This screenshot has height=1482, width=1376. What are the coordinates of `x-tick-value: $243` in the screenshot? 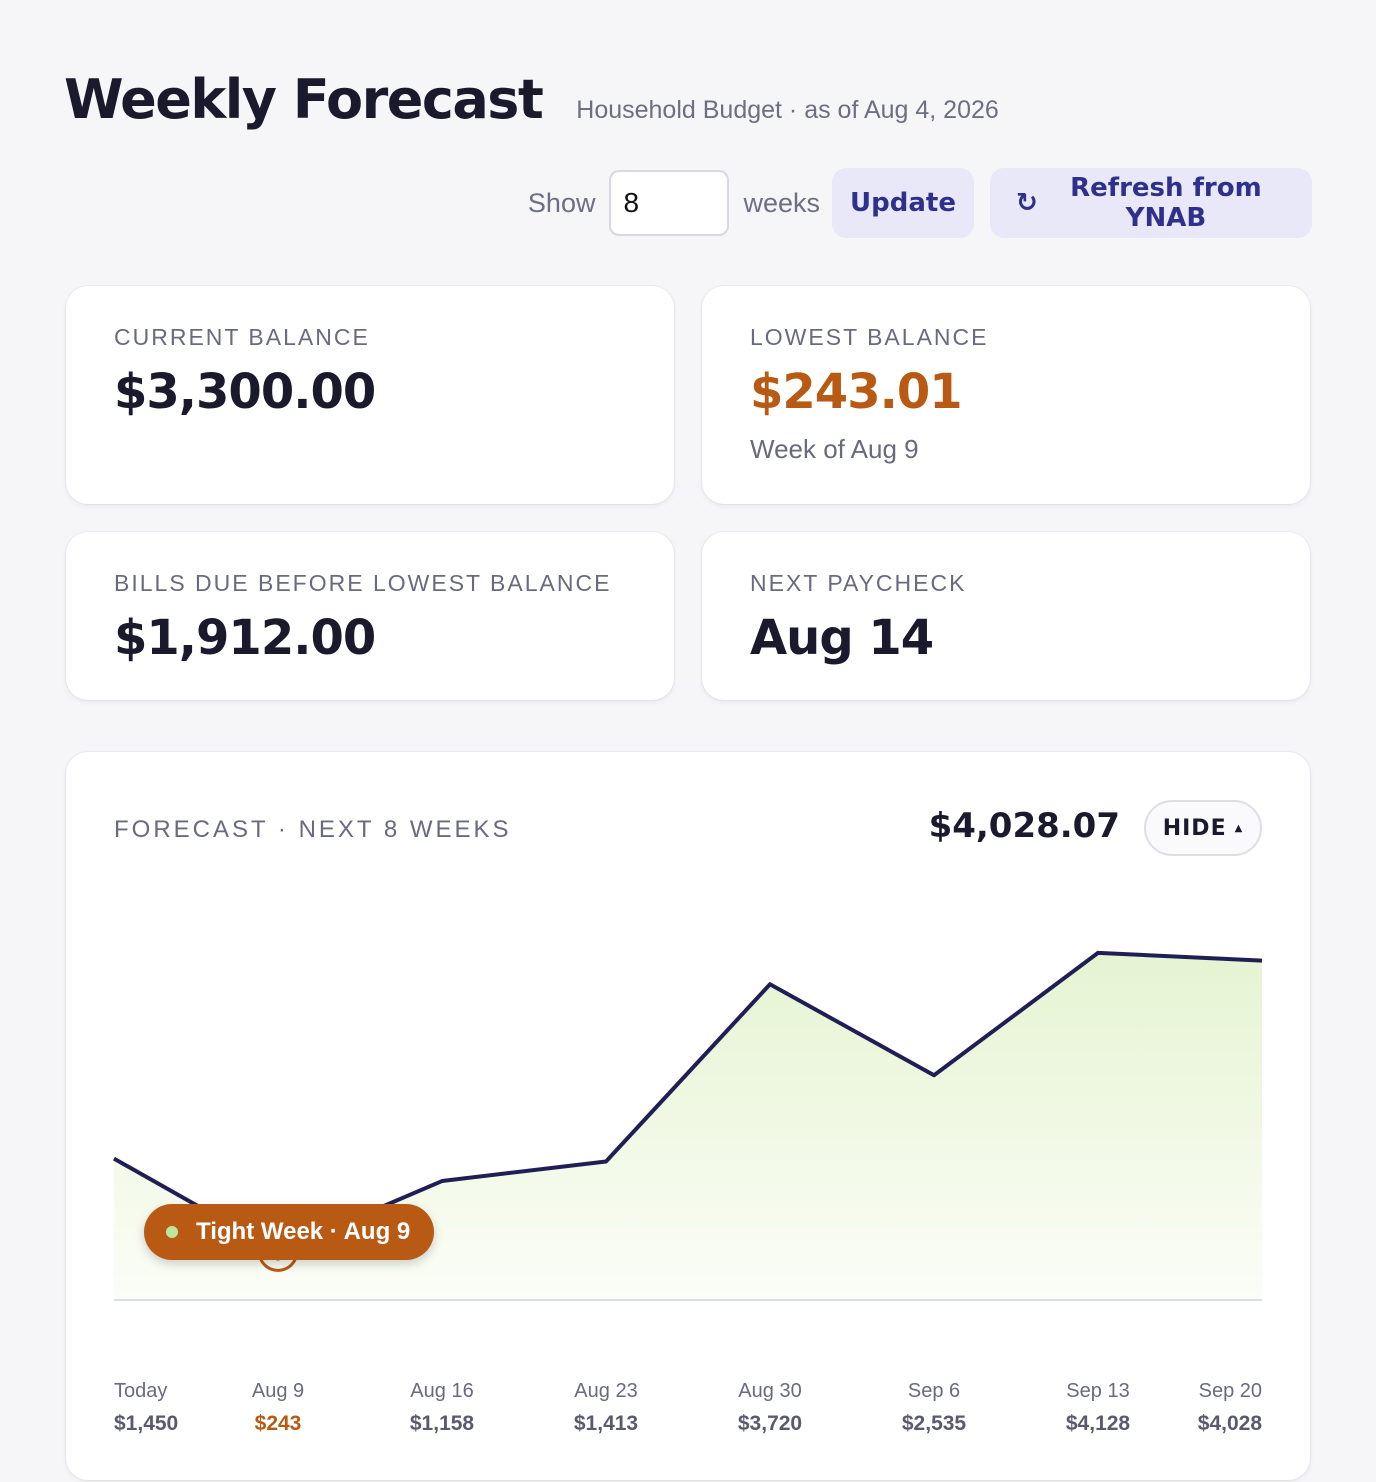 It's located at (278, 1423).